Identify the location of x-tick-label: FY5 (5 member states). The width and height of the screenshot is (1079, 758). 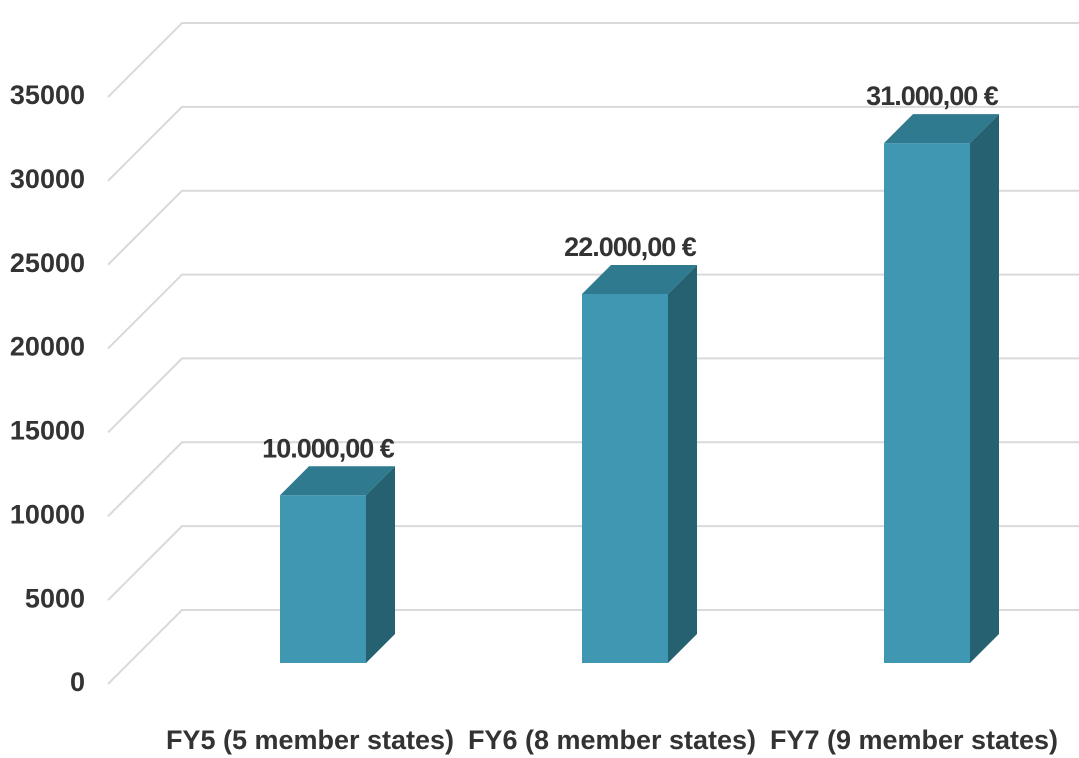
(310, 740).